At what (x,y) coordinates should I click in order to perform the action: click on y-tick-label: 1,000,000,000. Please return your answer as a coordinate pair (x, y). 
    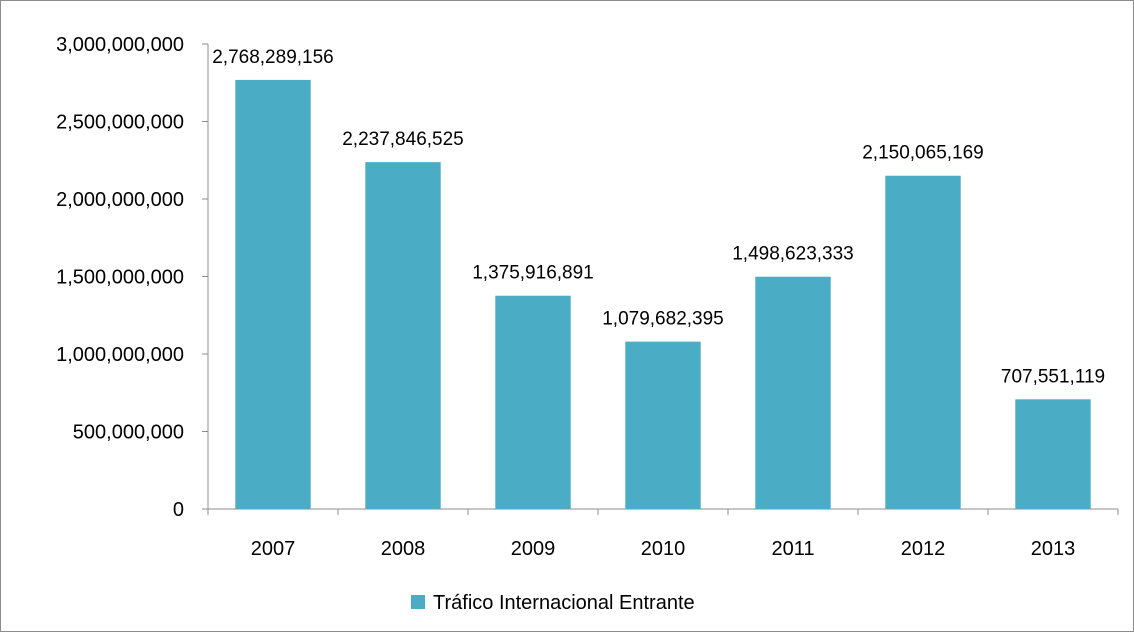
    Looking at the image, I should click on (120, 355).